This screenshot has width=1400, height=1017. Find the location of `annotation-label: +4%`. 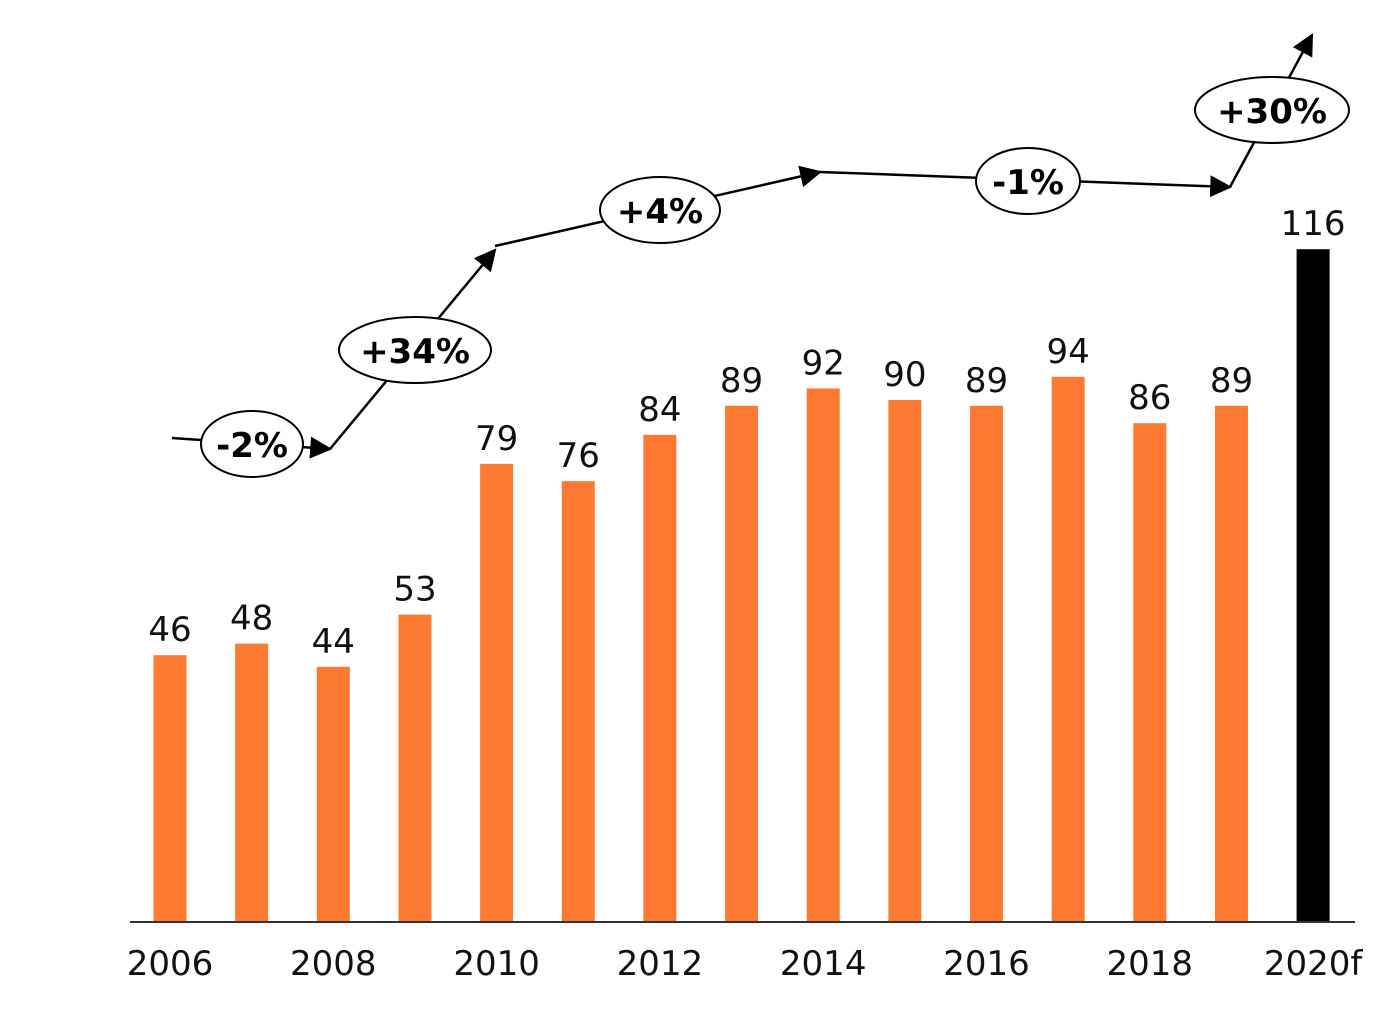

annotation-label: +4% is located at coordinates (660, 212).